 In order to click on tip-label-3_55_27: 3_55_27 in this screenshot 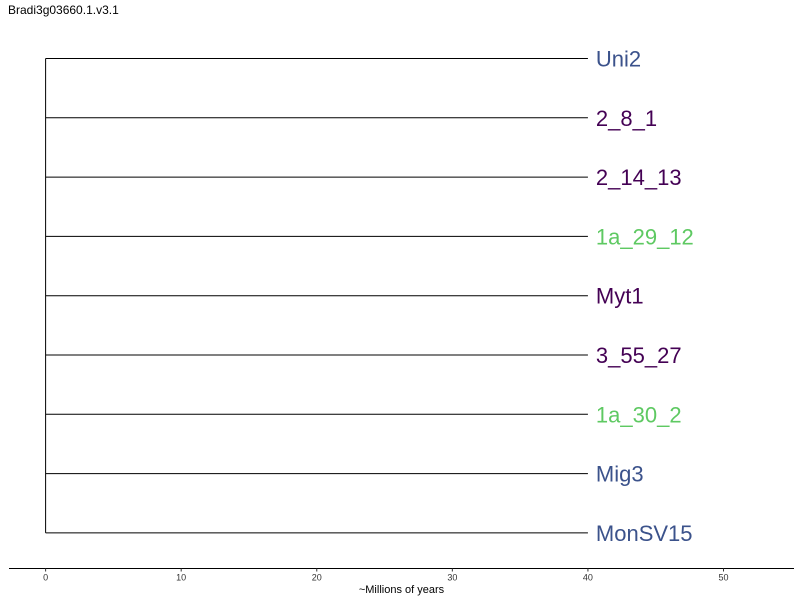, I will do `click(639, 355)`.